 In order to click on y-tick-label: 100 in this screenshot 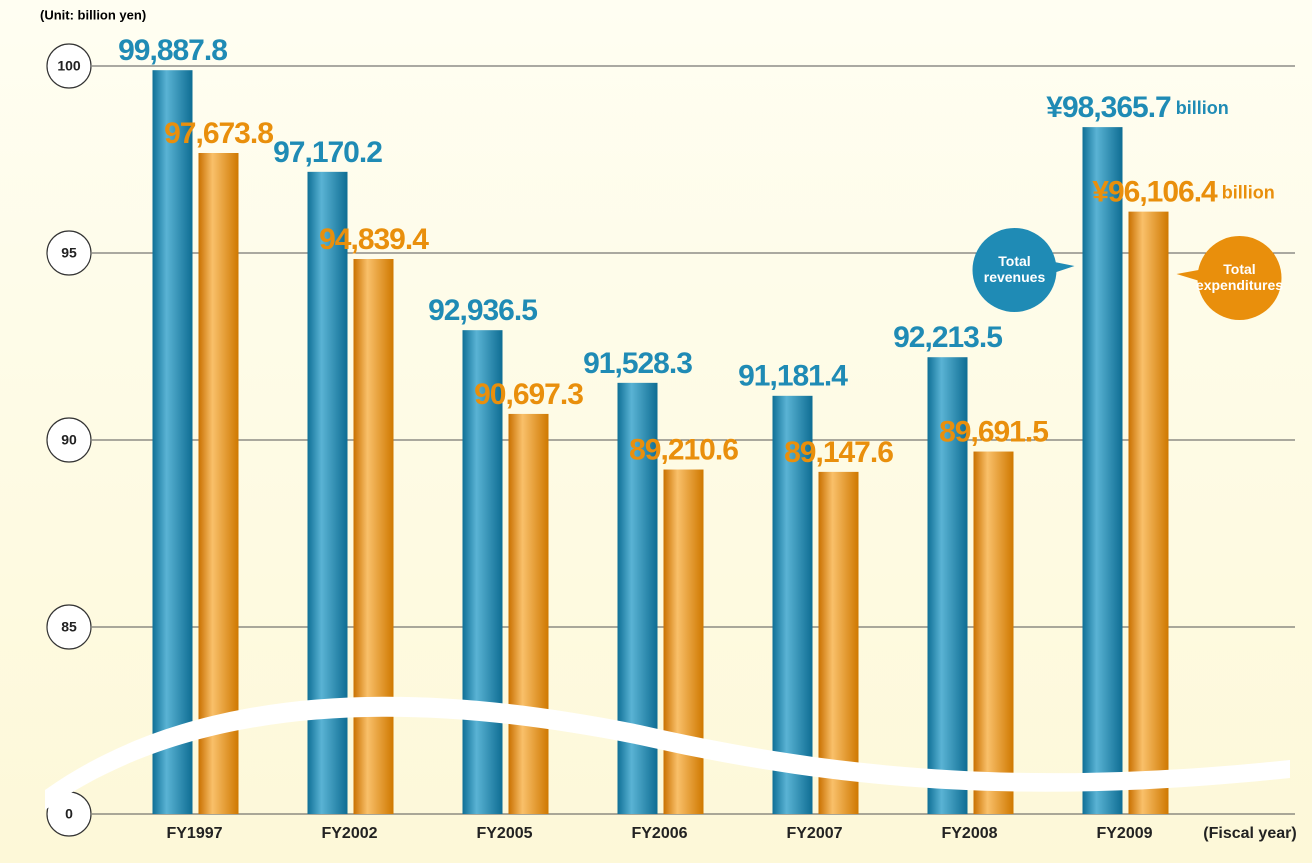, I will do `click(69, 66)`.